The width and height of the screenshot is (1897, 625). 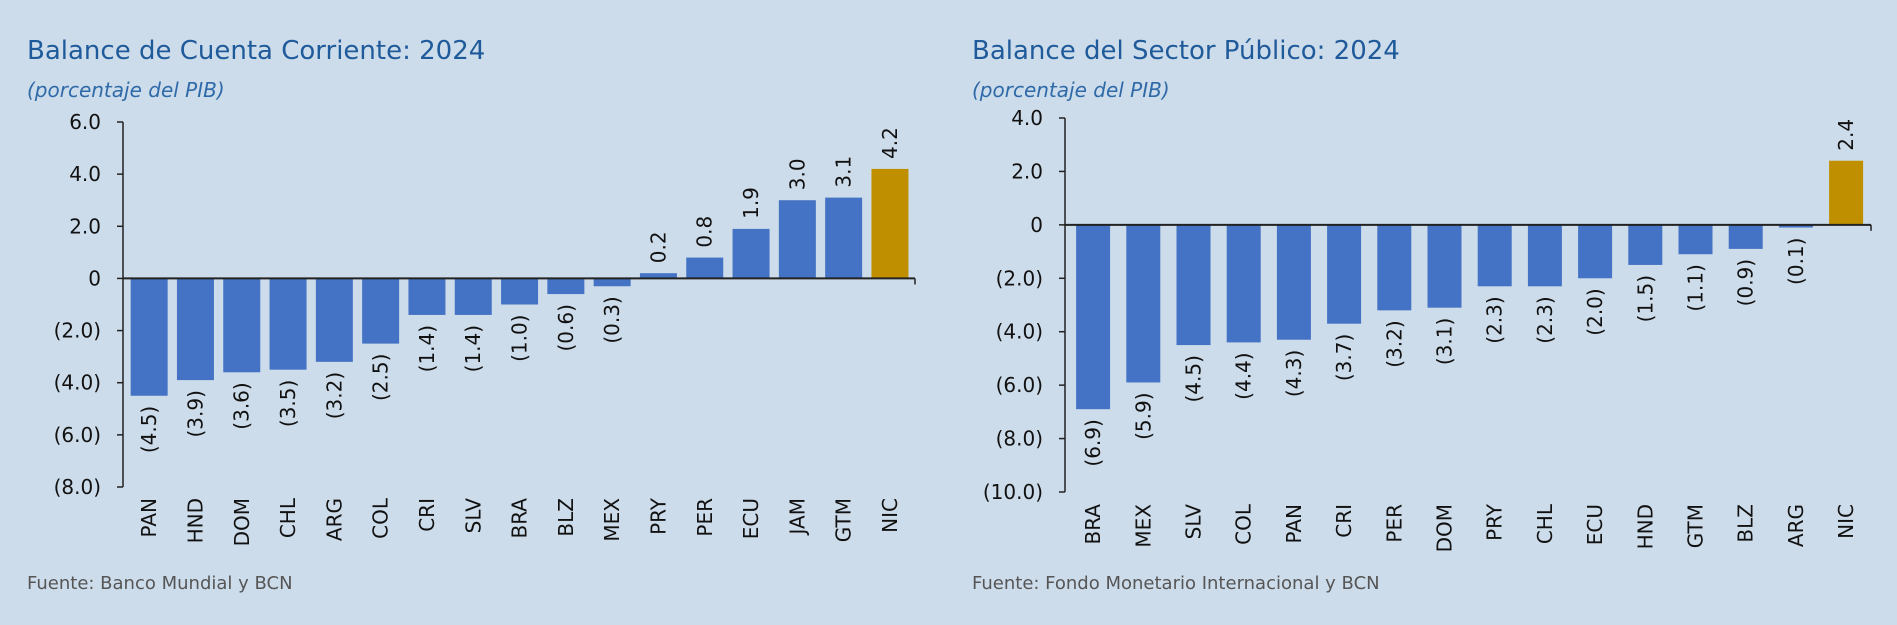 I want to click on data-label: (1.0), so click(x=520, y=338).